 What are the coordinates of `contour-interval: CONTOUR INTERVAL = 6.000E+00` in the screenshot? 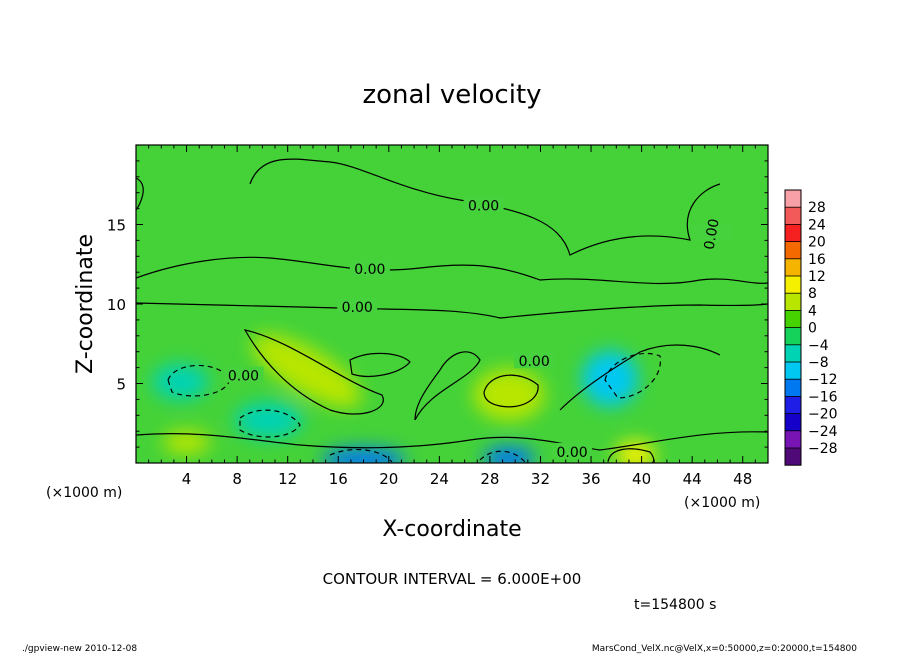 It's located at (452, 579).